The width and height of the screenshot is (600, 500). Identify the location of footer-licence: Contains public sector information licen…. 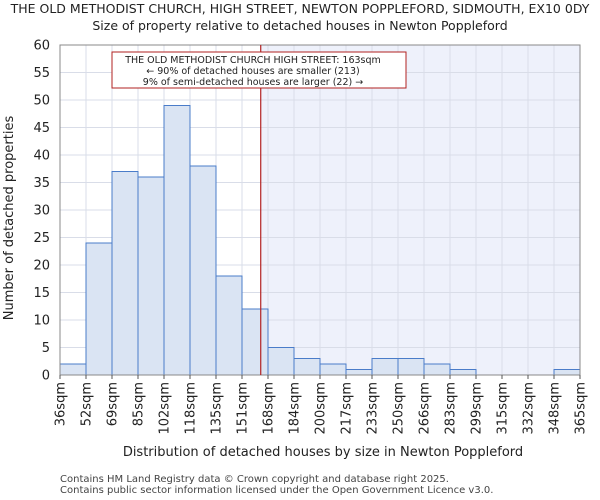
(277, 490).